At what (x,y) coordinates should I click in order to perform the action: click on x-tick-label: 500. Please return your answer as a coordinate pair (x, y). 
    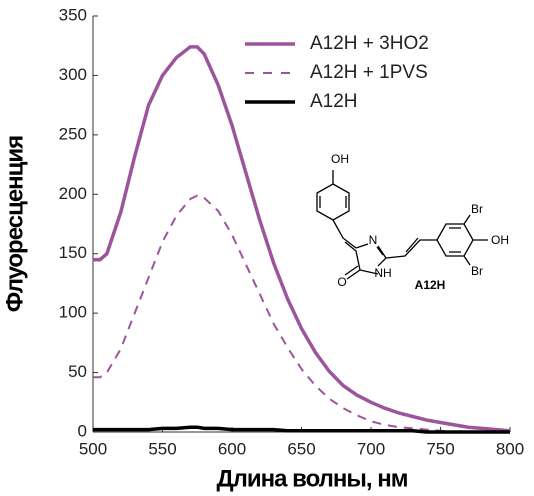
    Looking at the image, I should click on (93, 448).